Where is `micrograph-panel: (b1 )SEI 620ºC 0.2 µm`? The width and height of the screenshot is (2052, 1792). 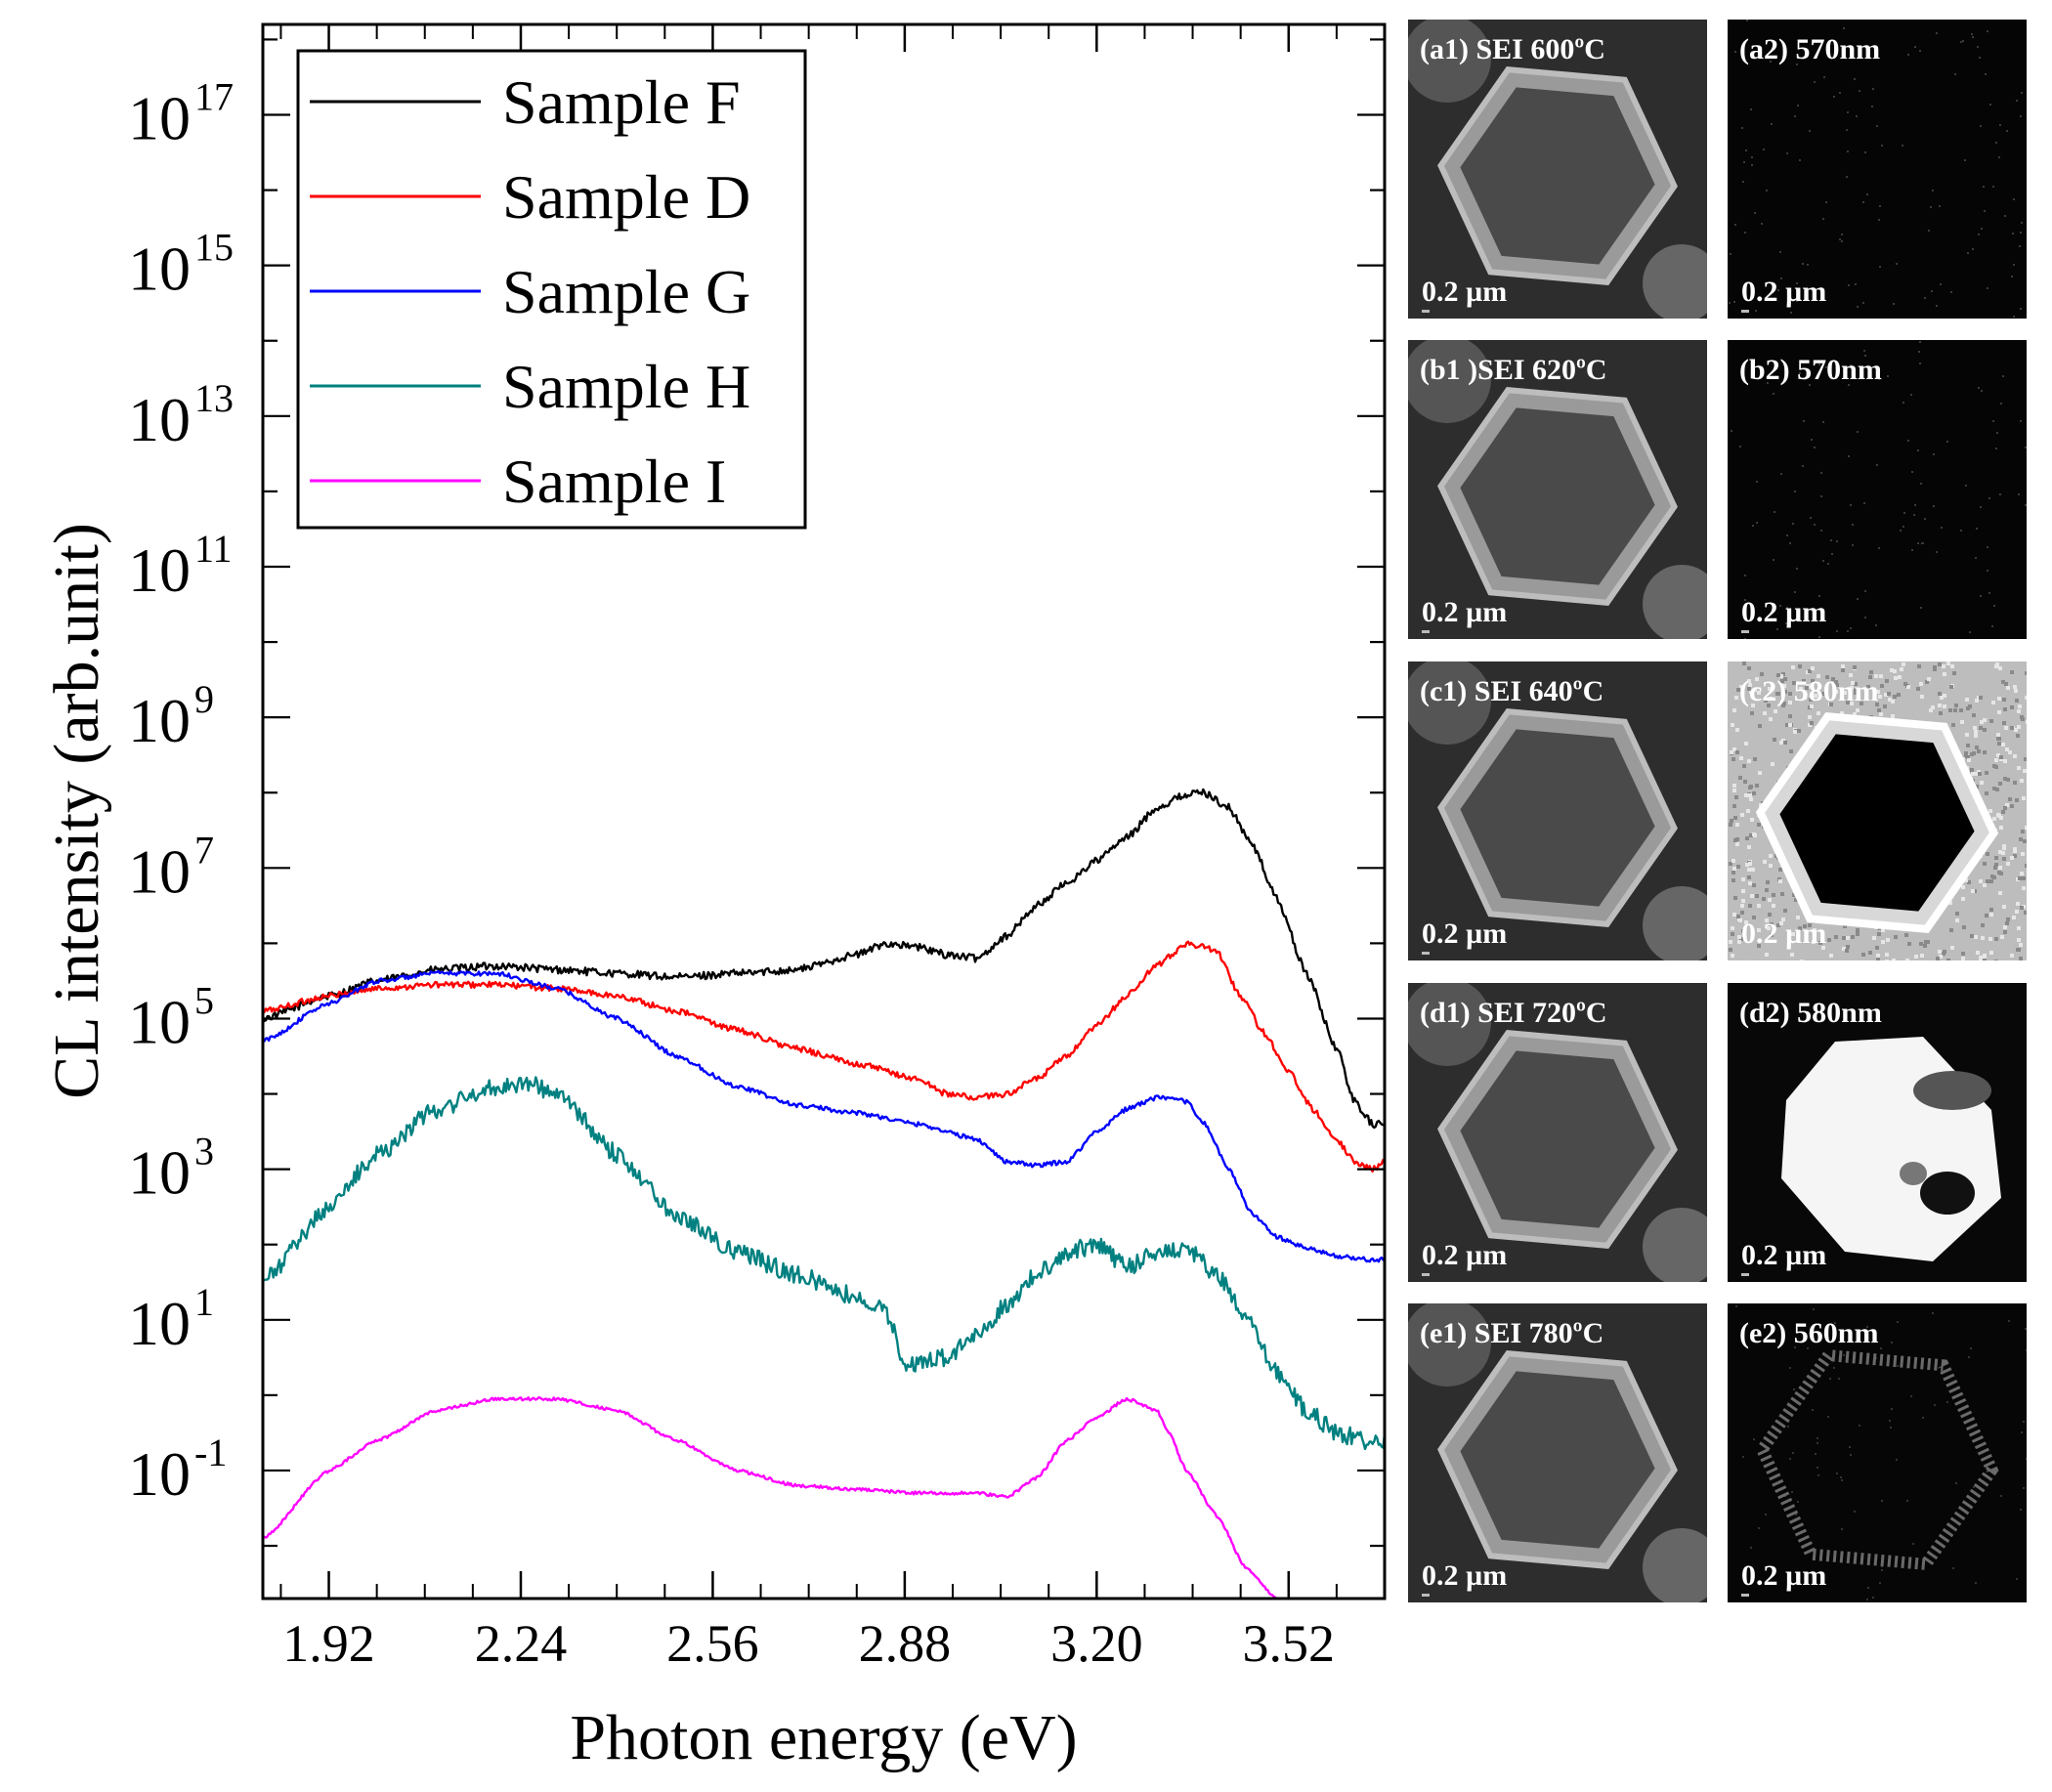
micrograph-panel: (b1 )SEI 620ºC 0.2 µm is located at coordinates (1557, 489).